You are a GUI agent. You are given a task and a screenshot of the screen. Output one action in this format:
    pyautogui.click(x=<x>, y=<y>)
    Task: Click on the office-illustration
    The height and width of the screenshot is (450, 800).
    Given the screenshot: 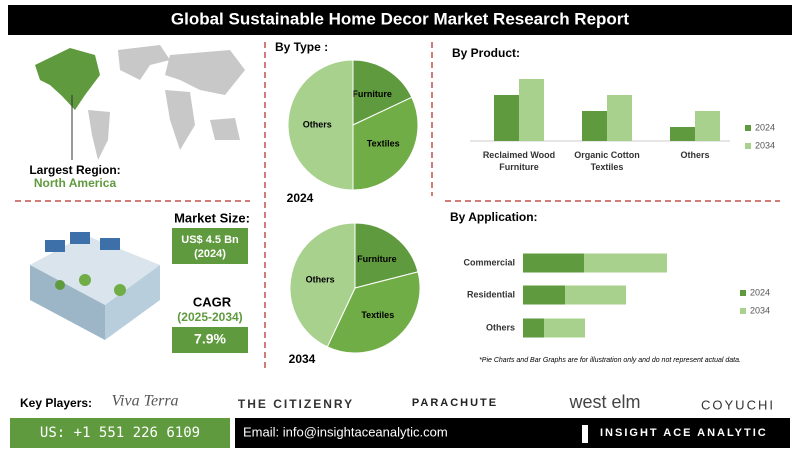 What is the action you would take?
    pyautogui.click(x=95, y=286)
    